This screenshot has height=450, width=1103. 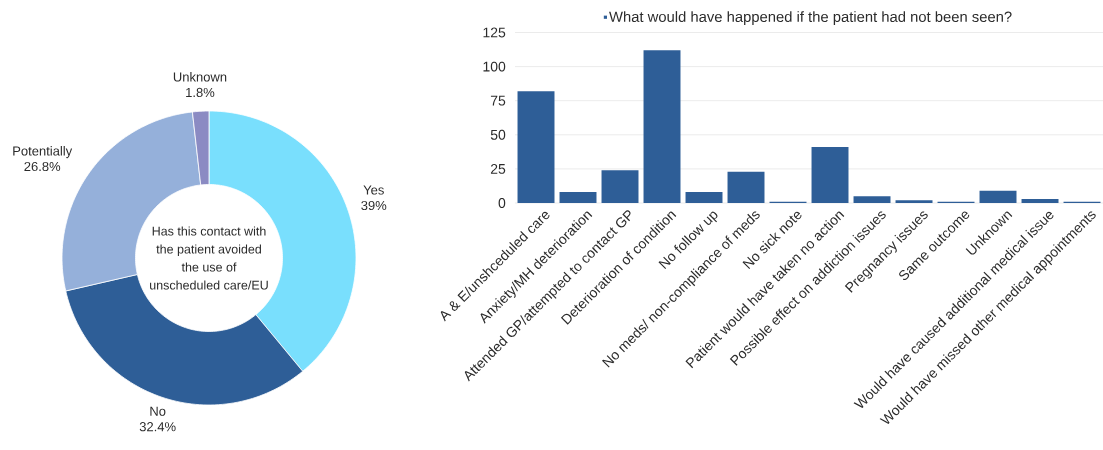 I want to click on legend-label: What would have happened if the patient had not been seen?, so click(x=810, y=18).